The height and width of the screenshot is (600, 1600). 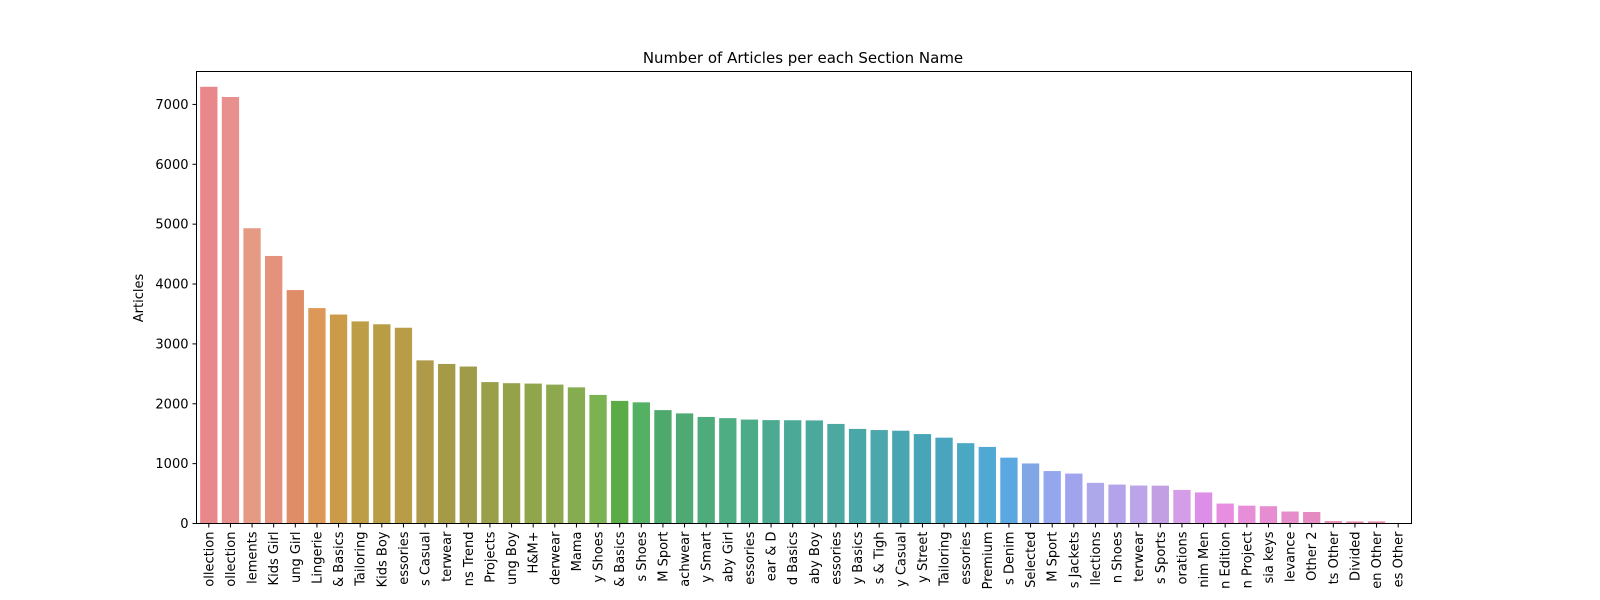 What do you see at coordinates (880, 558) in the screenshot?
I see `x-tick-label: s & Tigh` at bounding box center [880, 558].